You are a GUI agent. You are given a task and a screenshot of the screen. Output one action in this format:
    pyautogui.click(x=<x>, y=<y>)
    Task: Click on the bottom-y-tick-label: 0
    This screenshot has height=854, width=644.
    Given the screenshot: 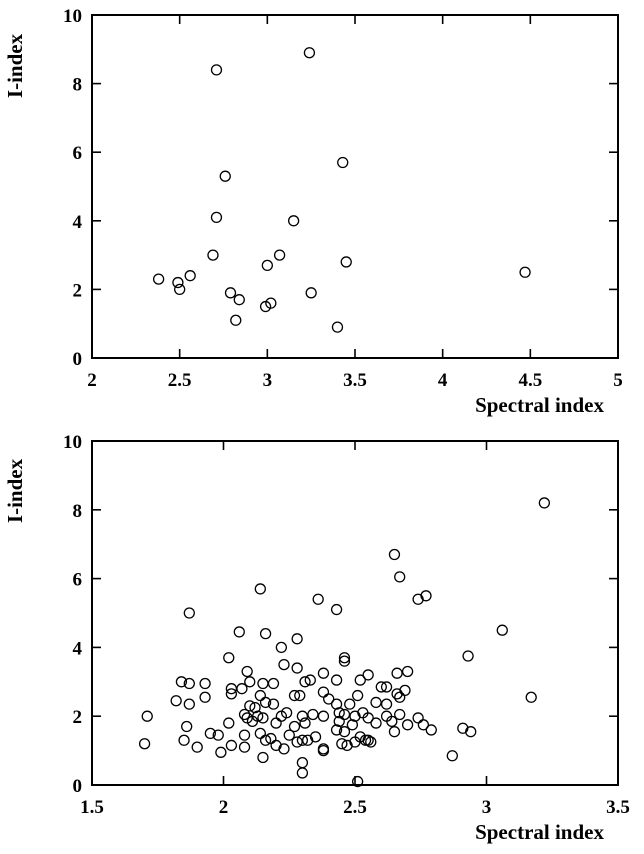 What is the action you would take?
    pyautogui.click(x=78, y=786)
    